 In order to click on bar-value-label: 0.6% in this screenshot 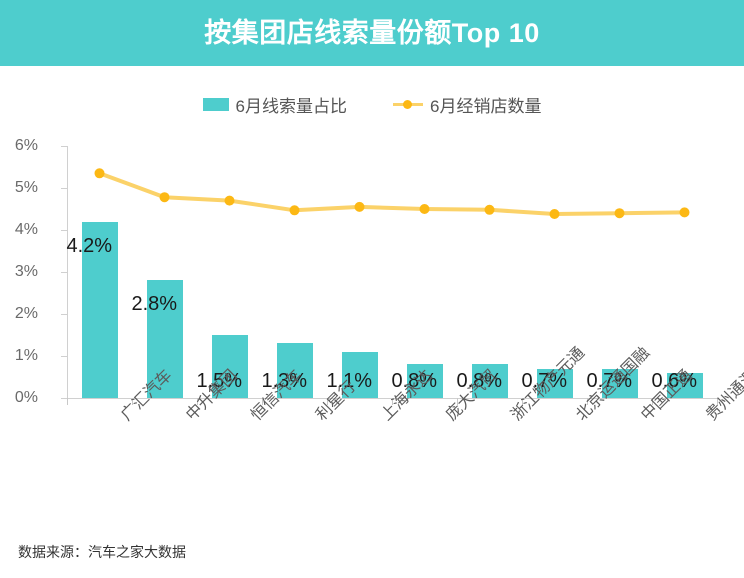, I will do `click(674, 381)`.